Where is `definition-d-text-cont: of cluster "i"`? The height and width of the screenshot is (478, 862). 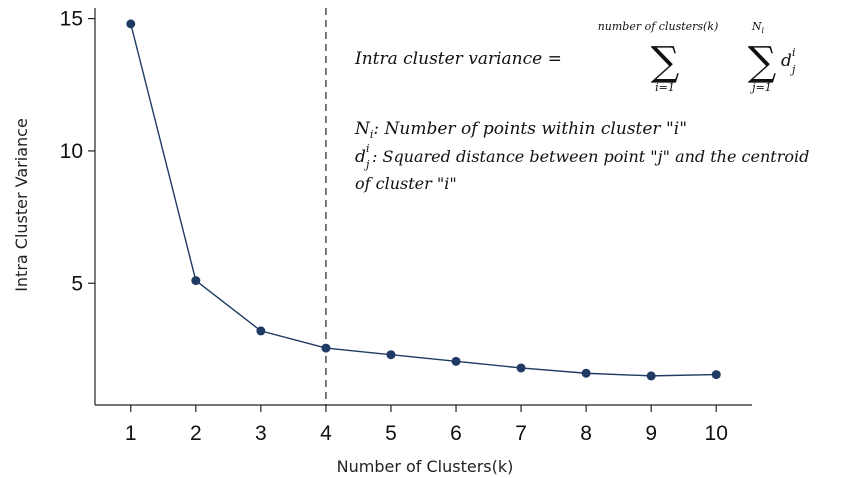
definition-d-text-cont: of cluster "i" is located at coordinates (406, 183).